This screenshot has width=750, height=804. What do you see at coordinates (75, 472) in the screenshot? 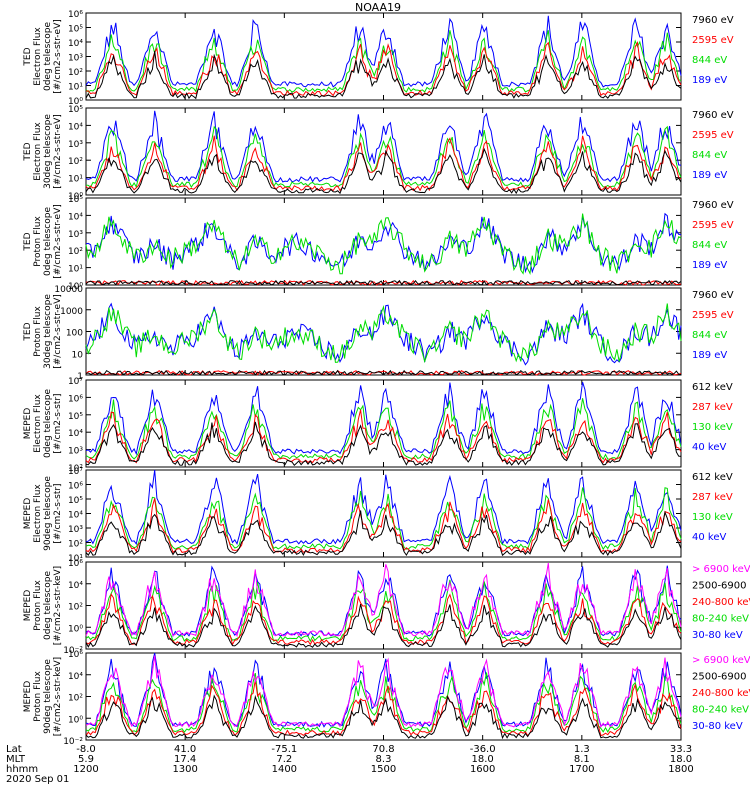
I see `y-tick-label: 10⁷` at bounding box center [75, 472].